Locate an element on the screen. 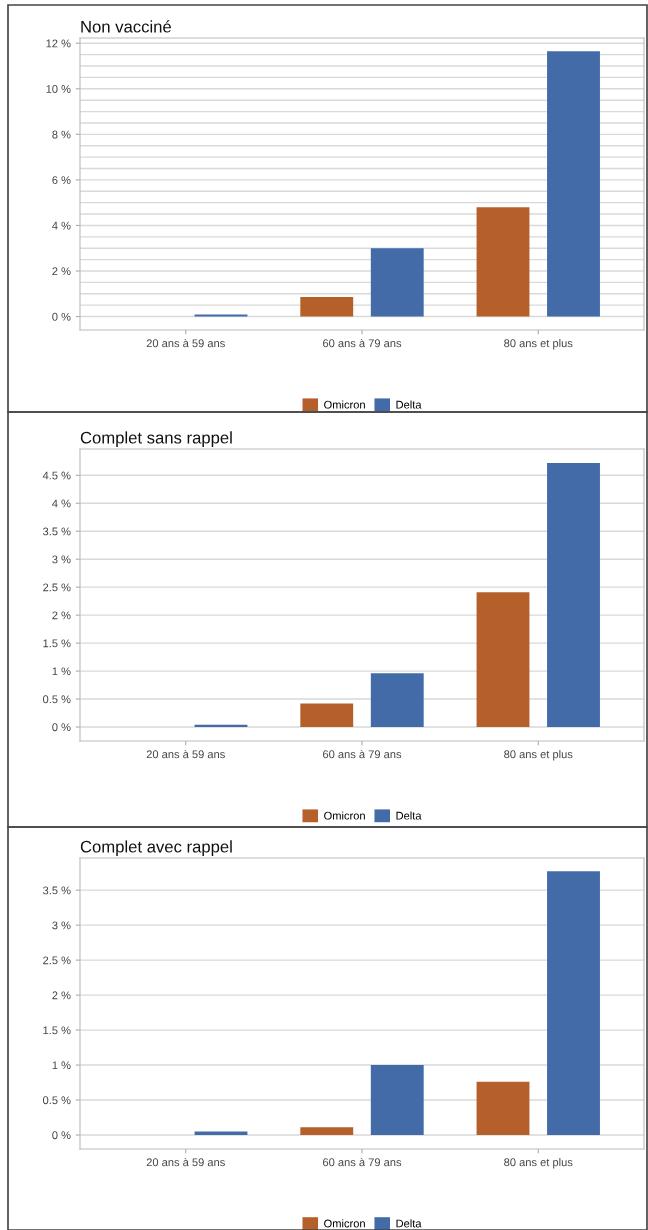 The height and width of the screenshot is (1230, 648). y-tick-label: 12 % is located at coordinates (58, 43).